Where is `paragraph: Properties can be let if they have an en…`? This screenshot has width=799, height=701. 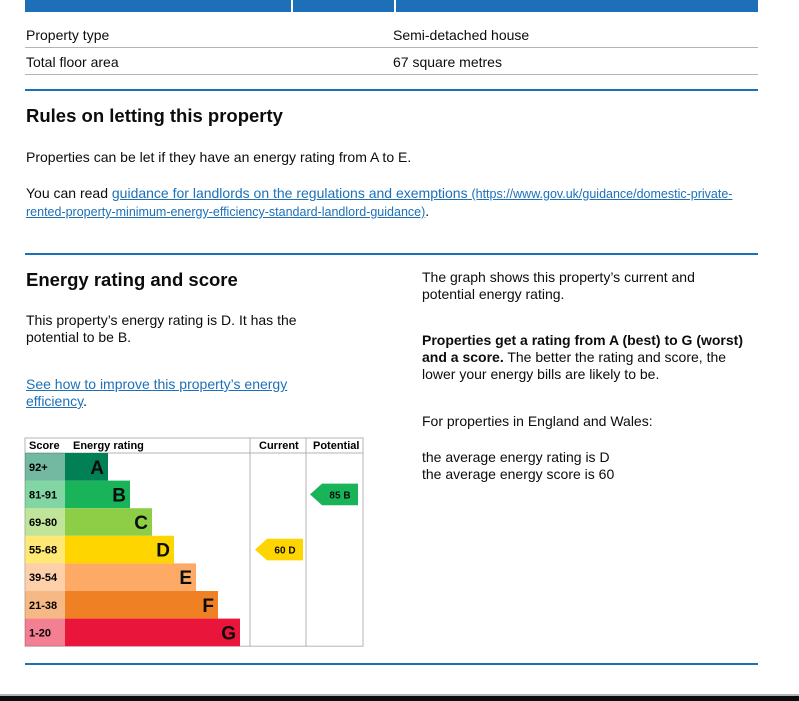
paragraph: Properties can be let if they have an en… is located at coordinates (219, 157).